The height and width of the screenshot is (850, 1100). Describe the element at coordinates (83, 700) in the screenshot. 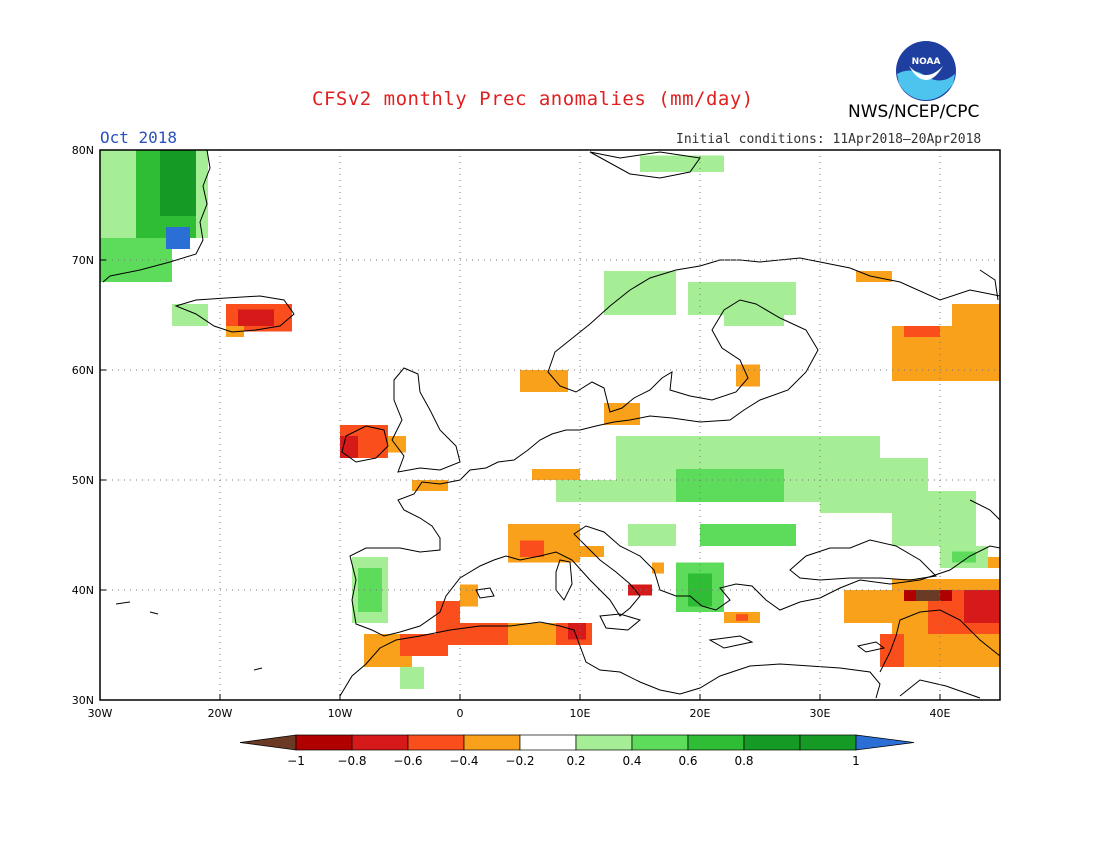

I see `lat-label-30N: 30N` at that location.